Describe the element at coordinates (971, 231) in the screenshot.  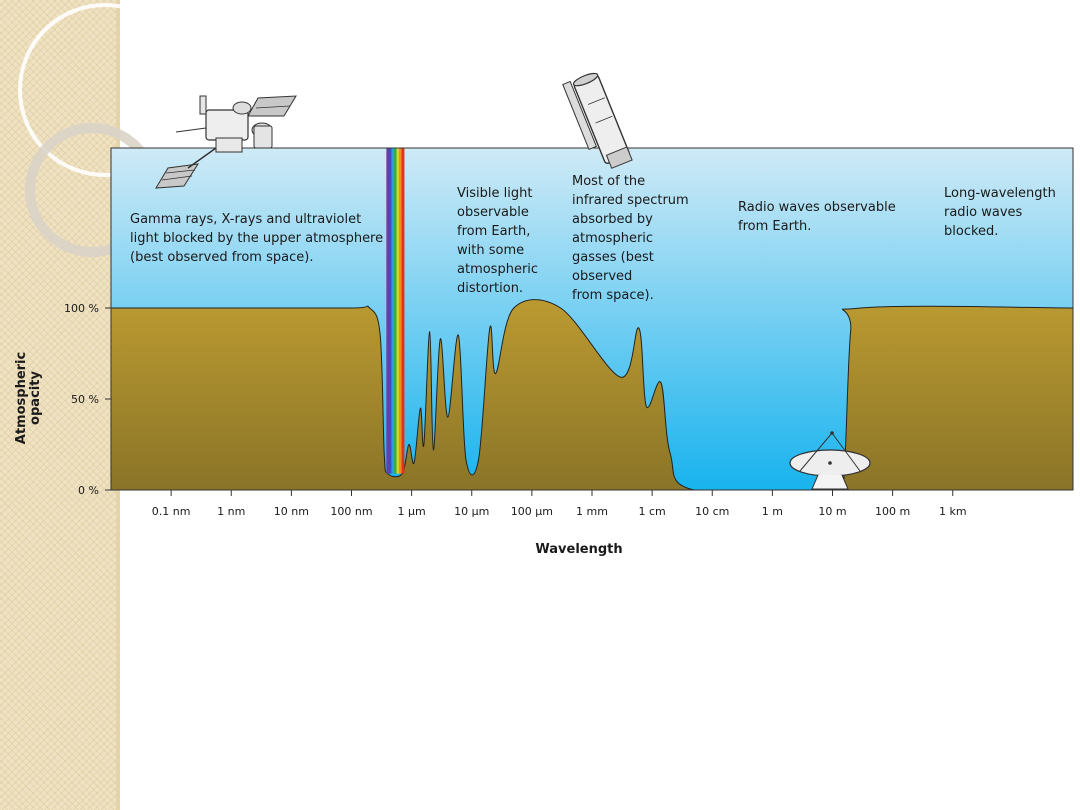
I see `annotation-line: blocked.` at that location.